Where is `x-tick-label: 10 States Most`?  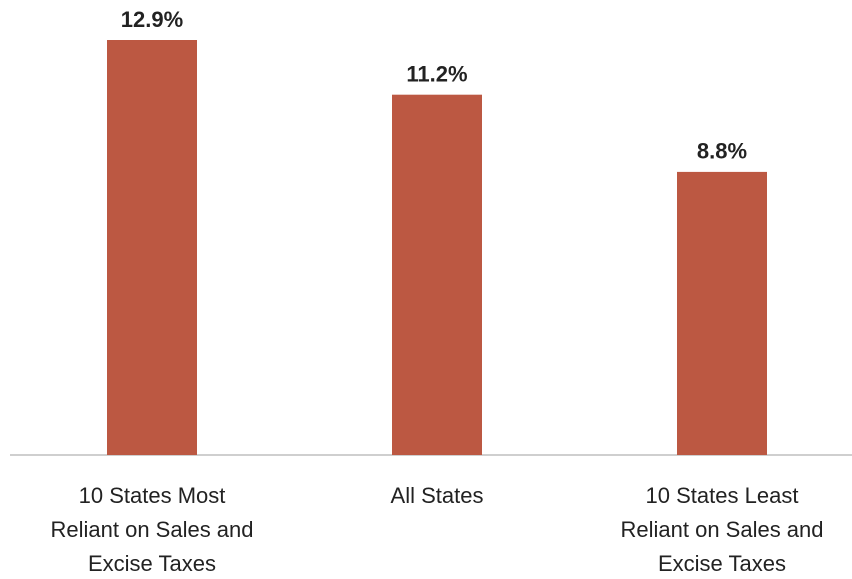 x-tick-label: 10 States Most is located at coordinates (152, 495).